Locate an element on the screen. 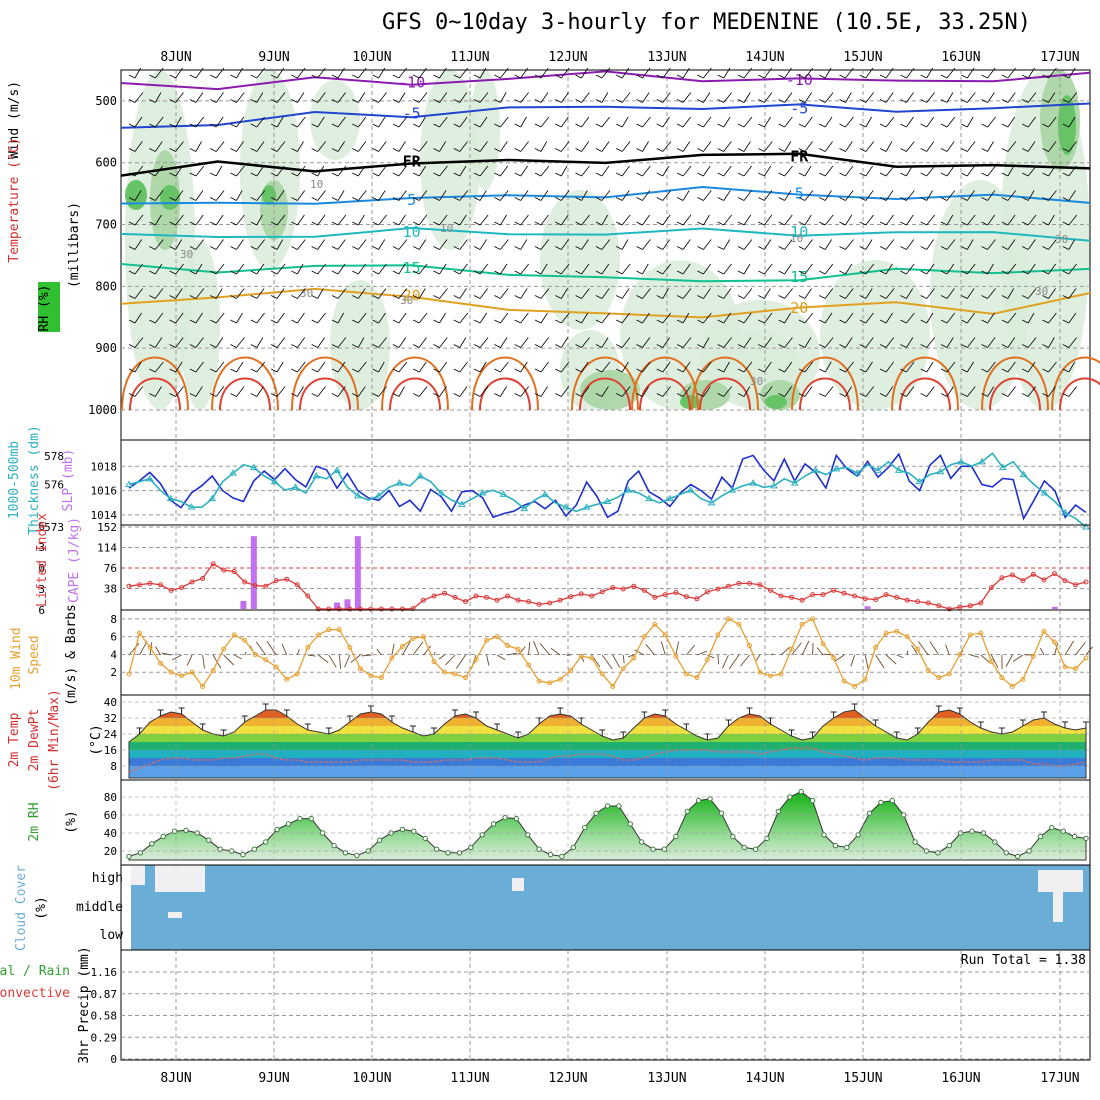  date-label-top: 12JUN is located at coordinates (567, 57).